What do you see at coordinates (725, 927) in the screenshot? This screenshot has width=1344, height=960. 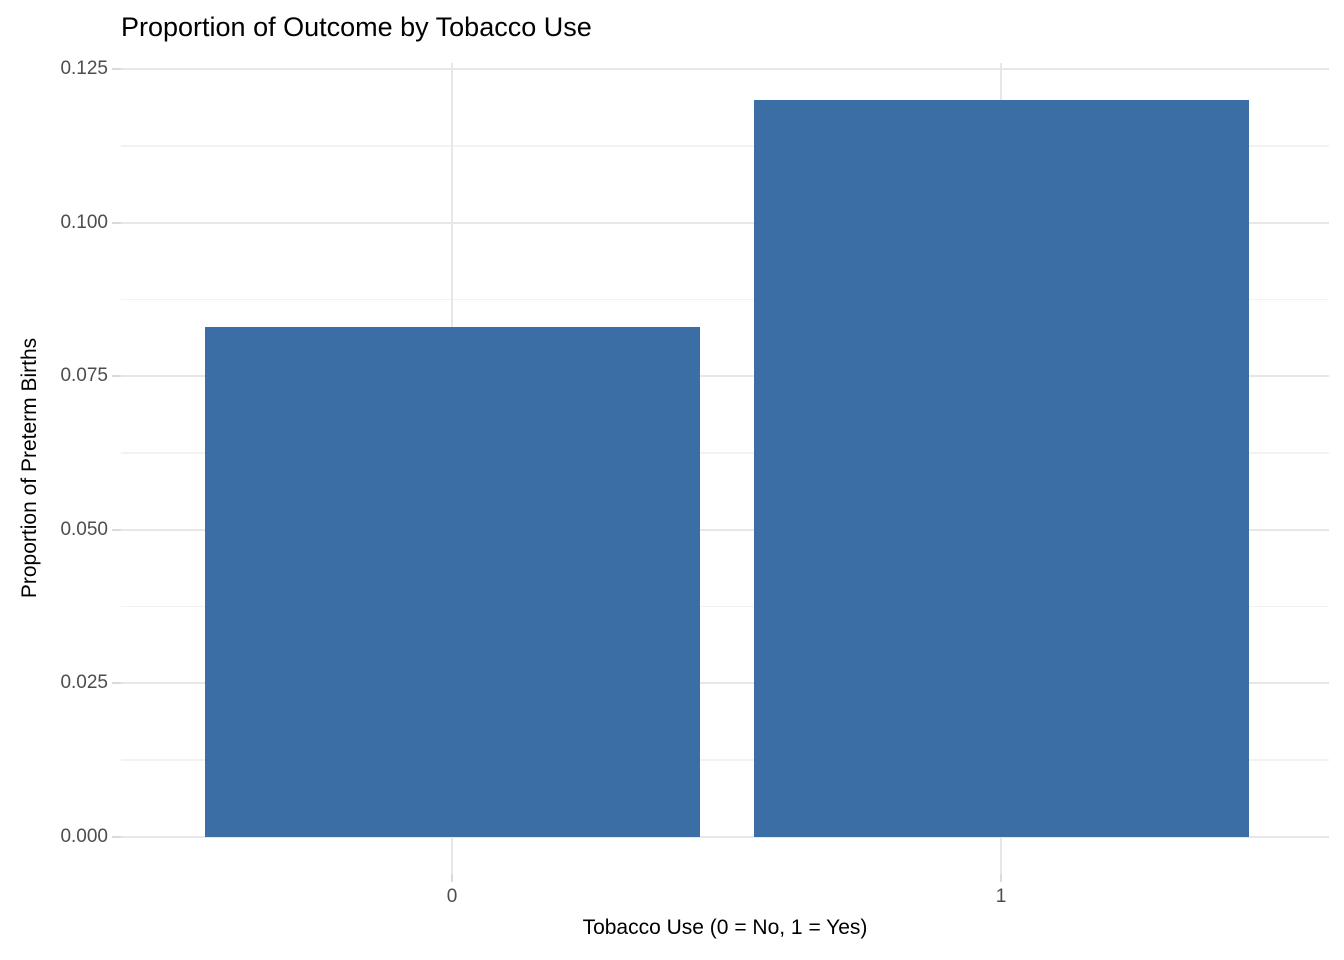 I see `x-axis-title: Tobacco Use (0 = No, 1 = Yes)` at bounding box center [725, 927].